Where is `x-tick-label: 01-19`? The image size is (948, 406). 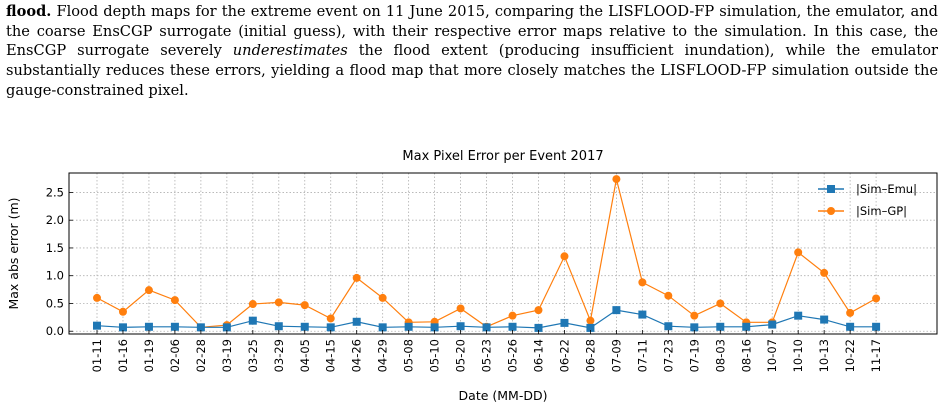 x-tick-label: 01-19 is located at coordinates (149, 355).